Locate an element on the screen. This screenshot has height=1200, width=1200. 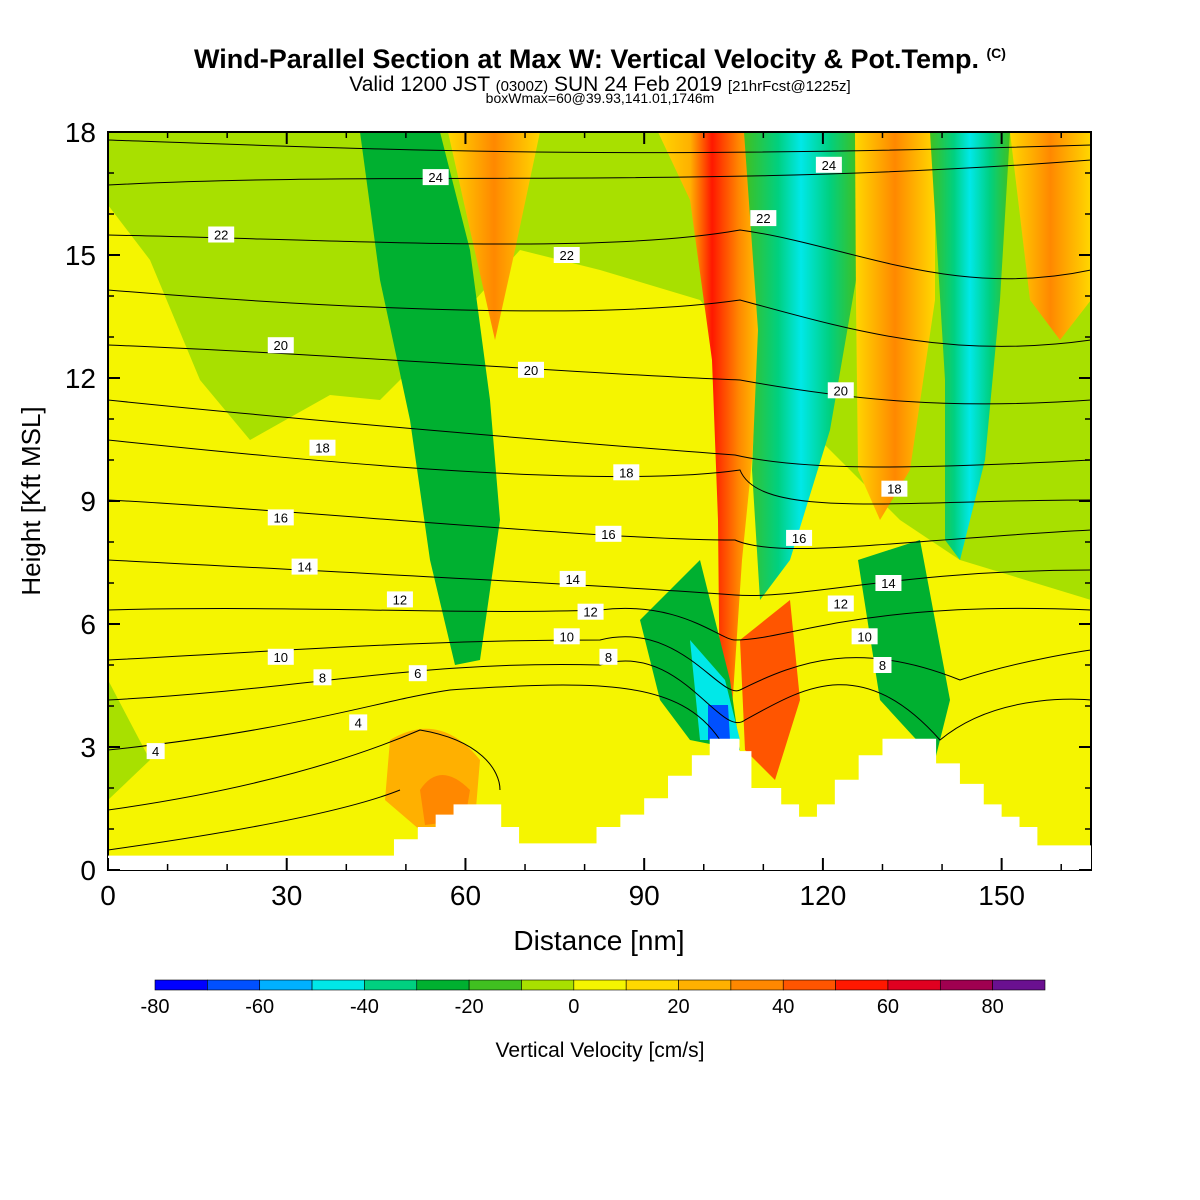
x-tick-label: 60 is located at coordinates (465, 895).